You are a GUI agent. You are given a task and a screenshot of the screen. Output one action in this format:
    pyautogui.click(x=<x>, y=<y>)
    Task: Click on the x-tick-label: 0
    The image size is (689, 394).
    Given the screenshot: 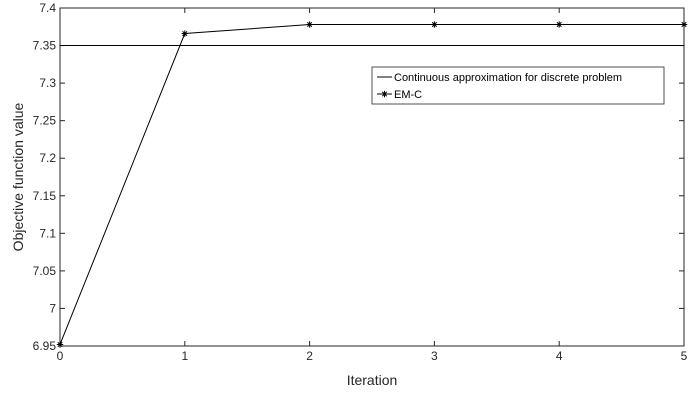 What is the action you would take?
    pyautogui.click(x=60, y=356)
    